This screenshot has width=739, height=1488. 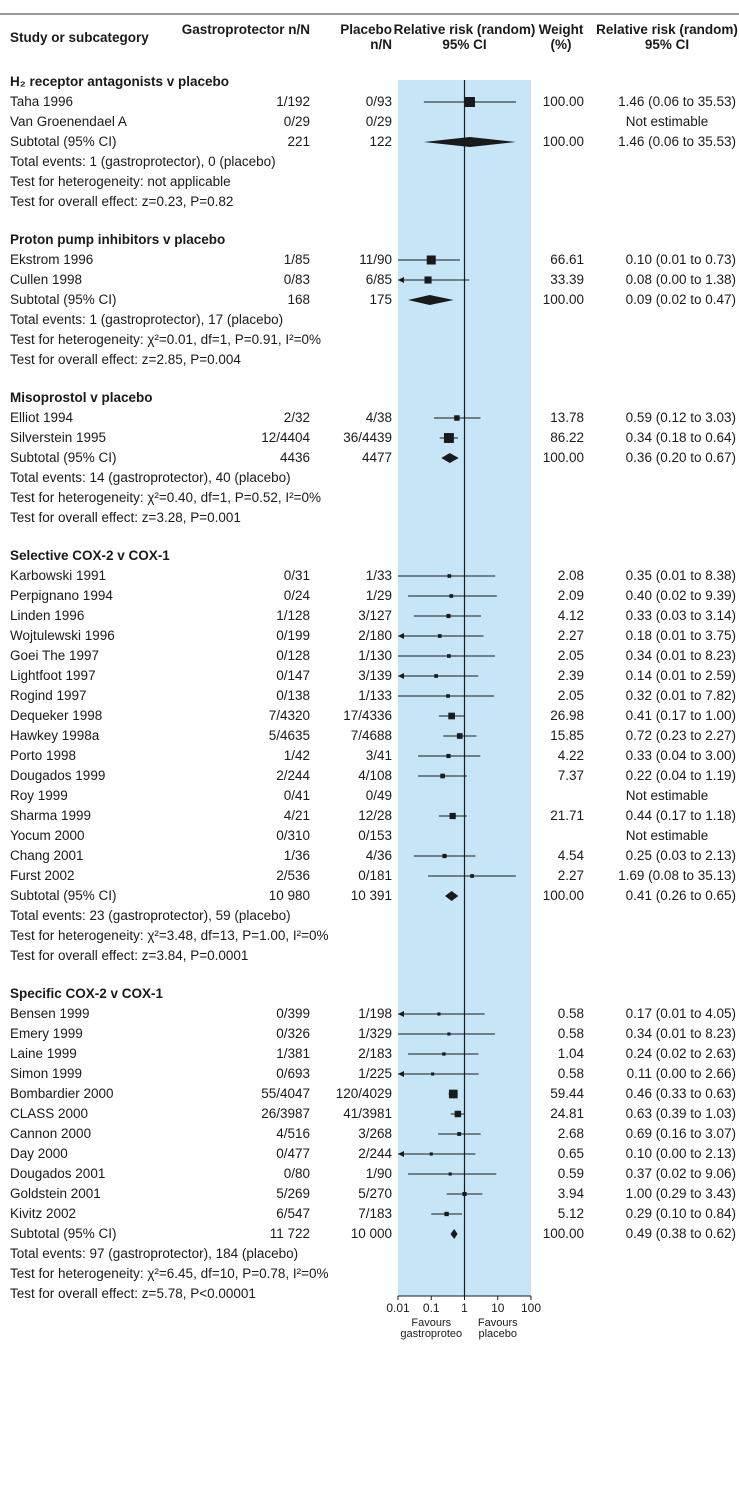 What do you see at coordinates (680, 299) in the screenshot?
I see `subtotal-rr: 0.09 (0.02 to 0.47)` at bounding box center [680, 299].